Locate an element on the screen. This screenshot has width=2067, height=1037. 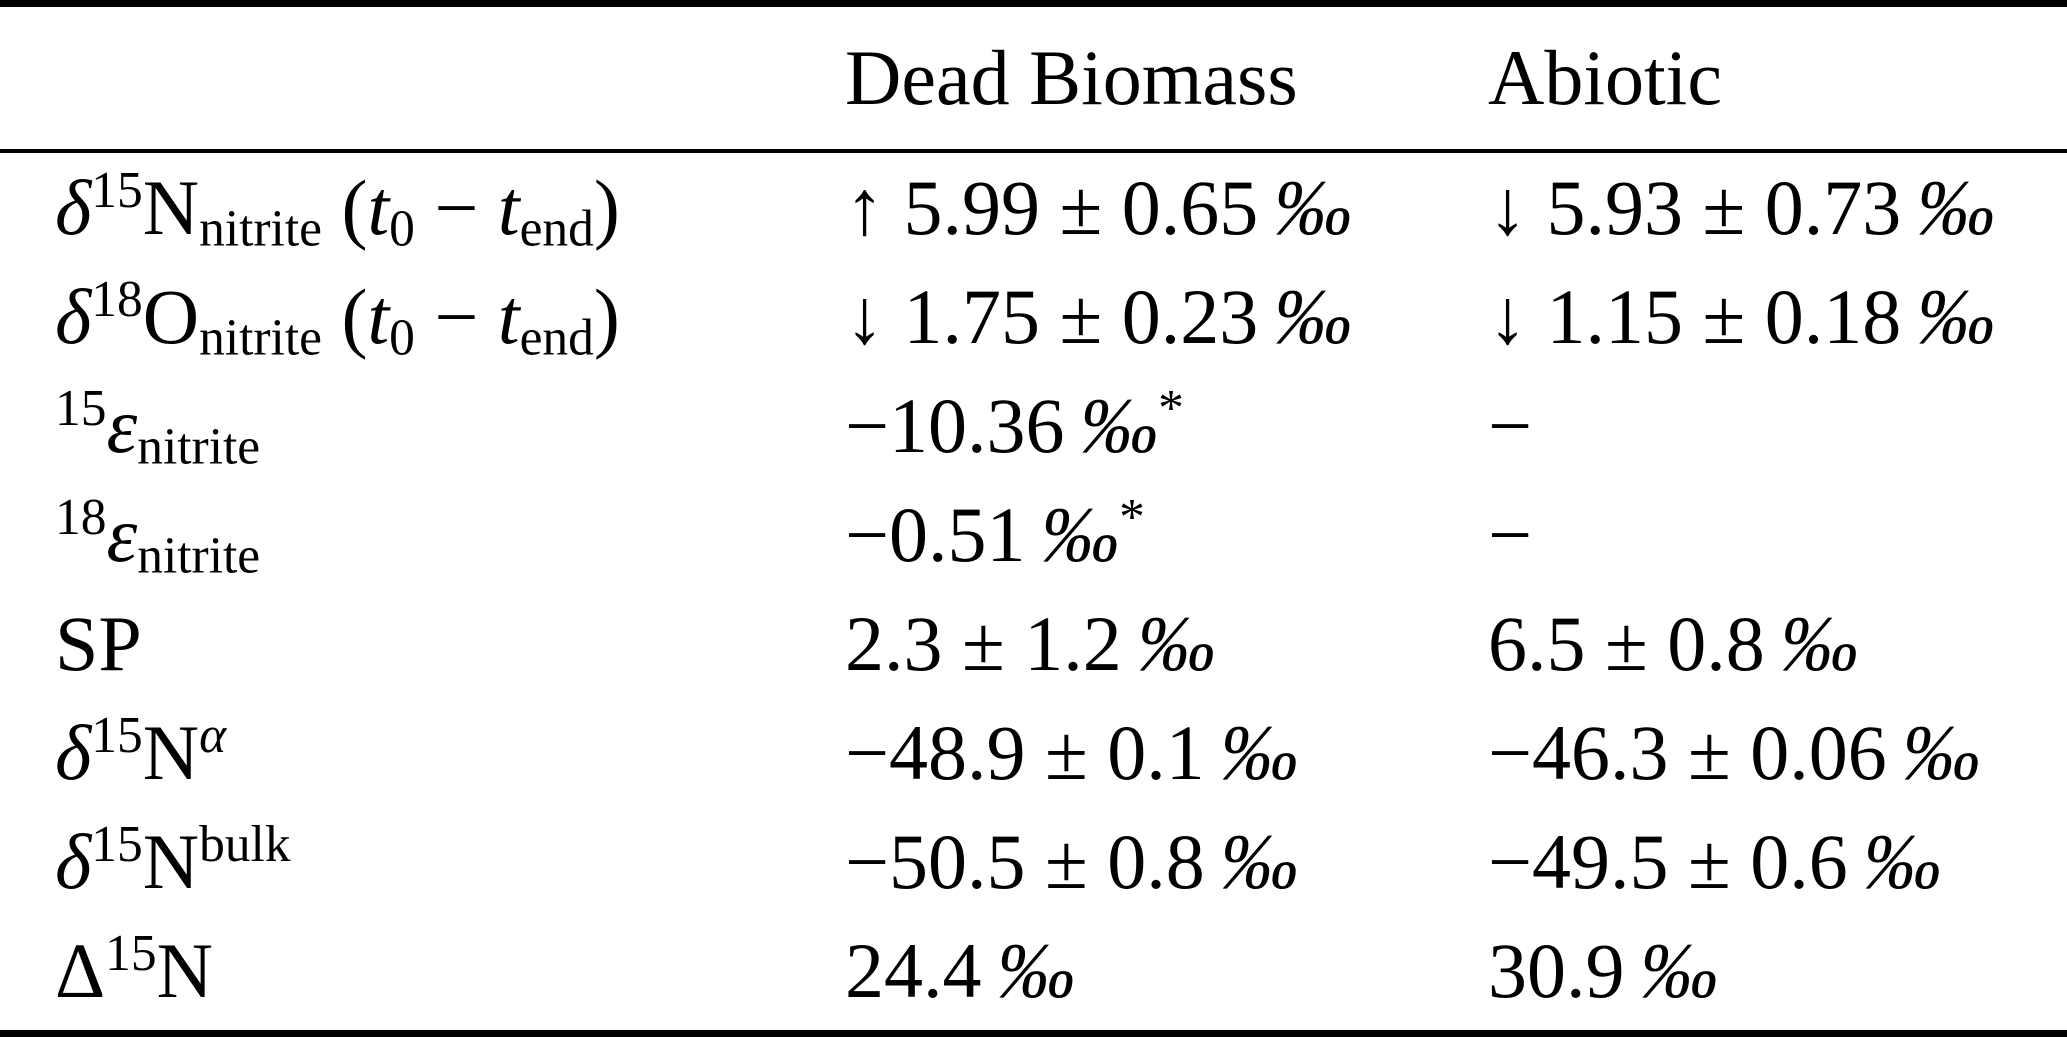
table-row: δ15Nbulk −50.5 ± 0.8 ‰ −49.5 ± 0.6 ‰ is located at coordinates (1033, 861).